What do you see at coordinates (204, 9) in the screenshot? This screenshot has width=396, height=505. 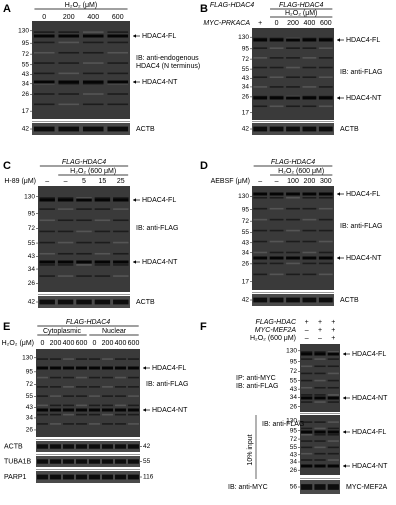 I see `panel-letter: B` at bounding box center [204, 9].